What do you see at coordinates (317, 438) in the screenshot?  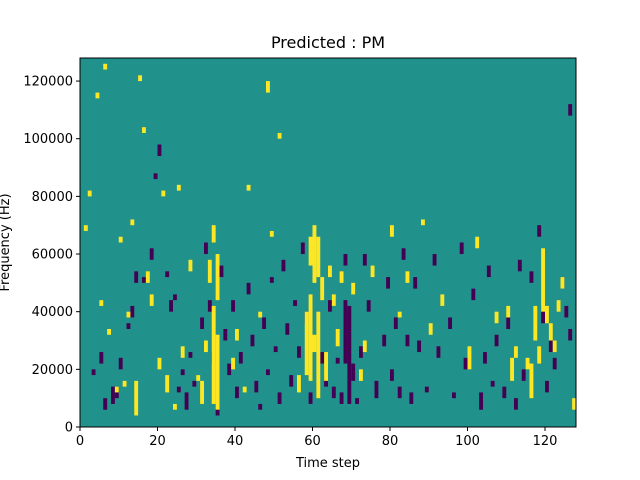 I see `x-axis: 0 20 40 60 80 100 120` at bounding box center [317, 438].